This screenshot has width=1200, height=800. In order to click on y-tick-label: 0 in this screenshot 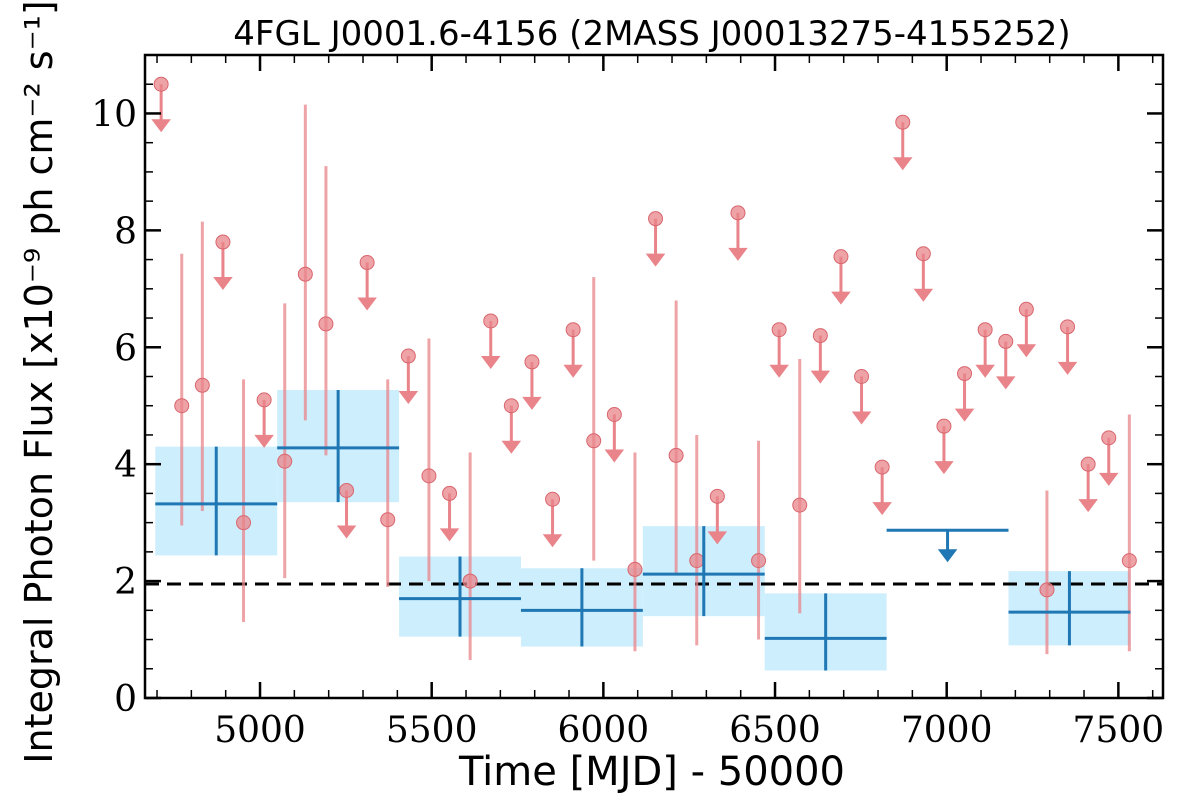, I will do `click(125, 699)`.